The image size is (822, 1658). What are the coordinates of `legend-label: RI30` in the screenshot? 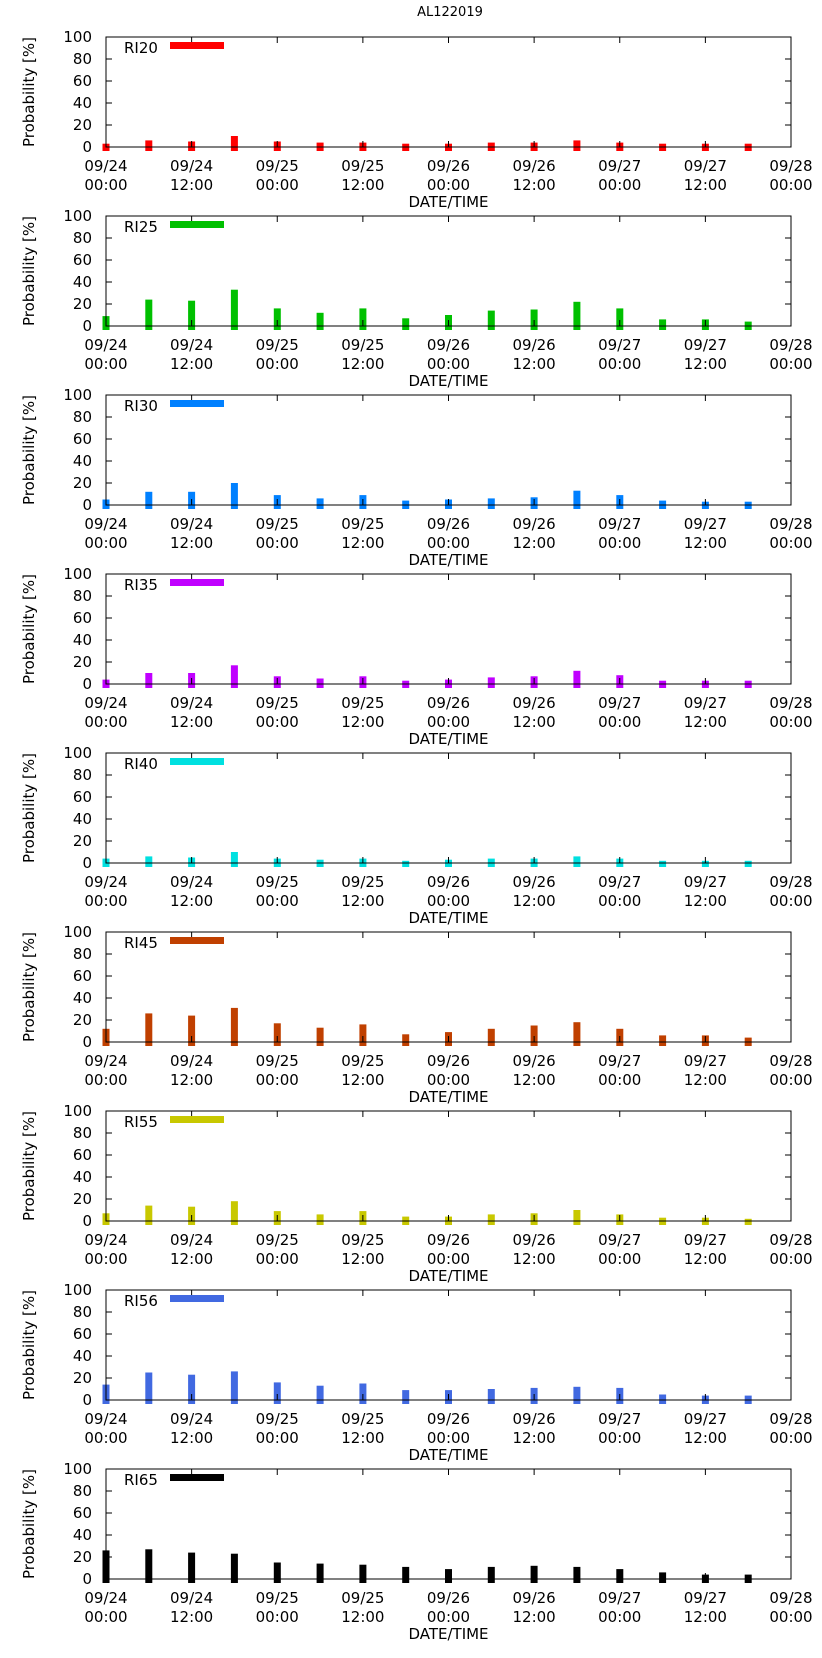 It's located at (141, 406).